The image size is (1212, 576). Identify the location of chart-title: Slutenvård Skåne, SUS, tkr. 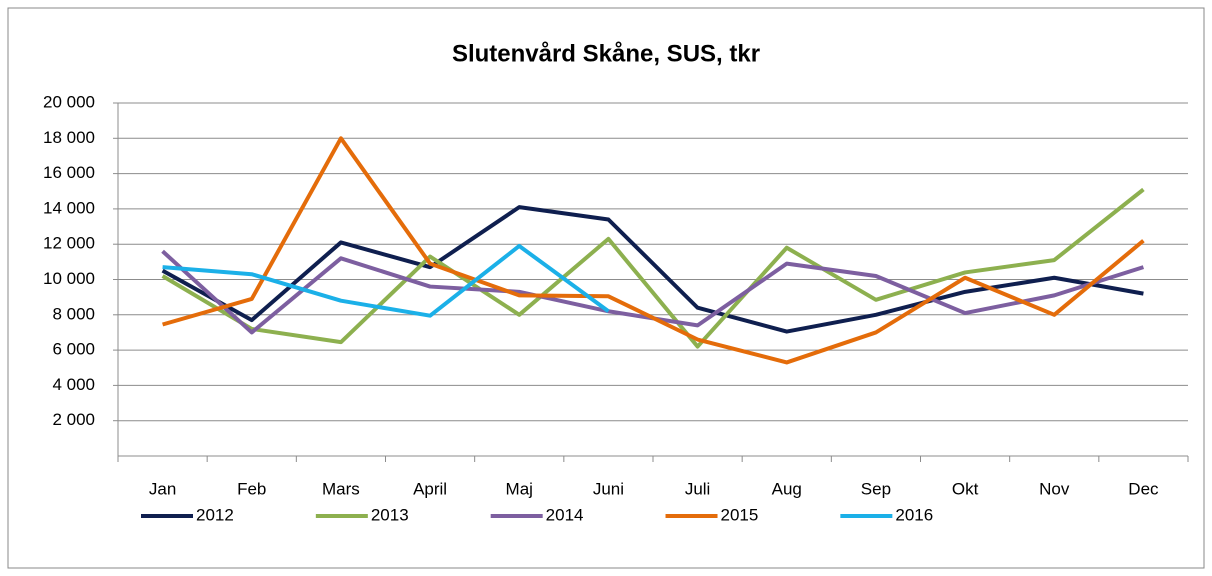
(606, 53).